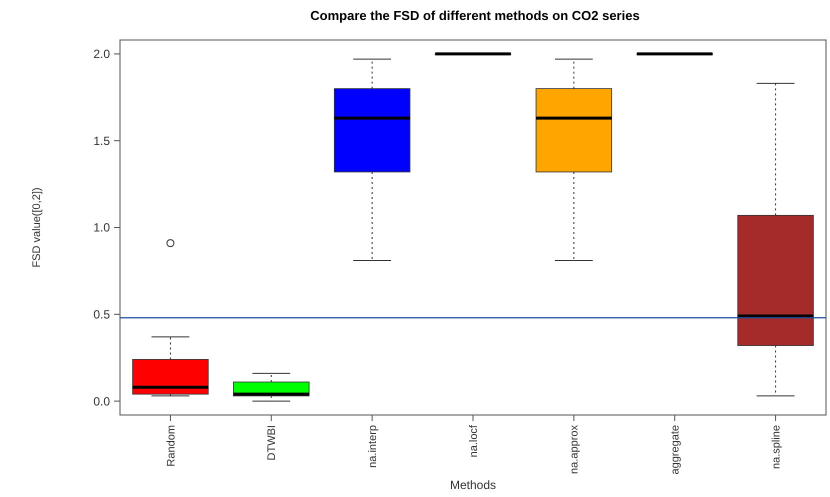  I want to click on x-tick-label: aggregate, so click(676, 450).